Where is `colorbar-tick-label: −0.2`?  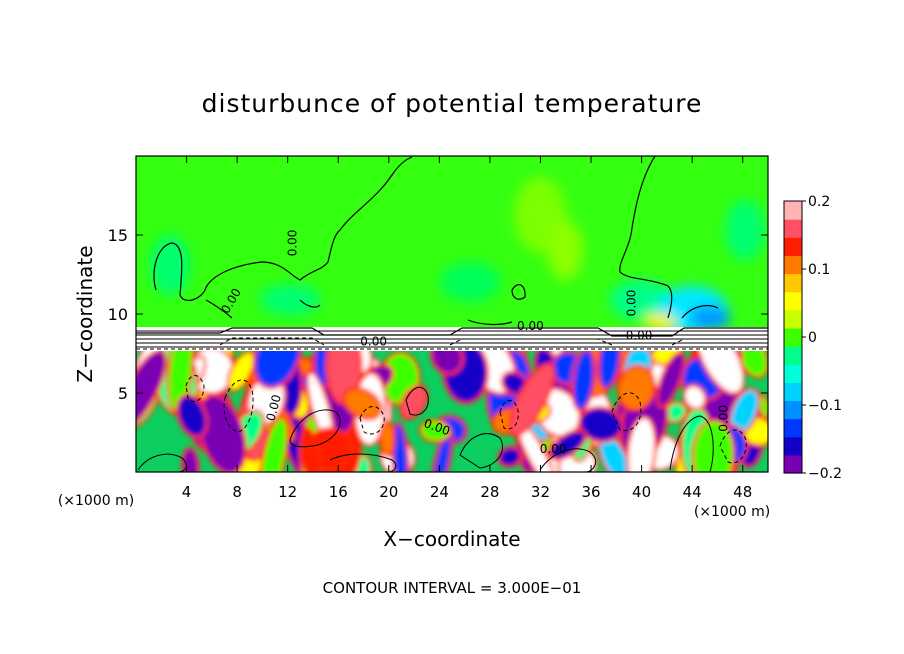
colorbar-tick-label: −0.2 is located at coordinates (825, 474).